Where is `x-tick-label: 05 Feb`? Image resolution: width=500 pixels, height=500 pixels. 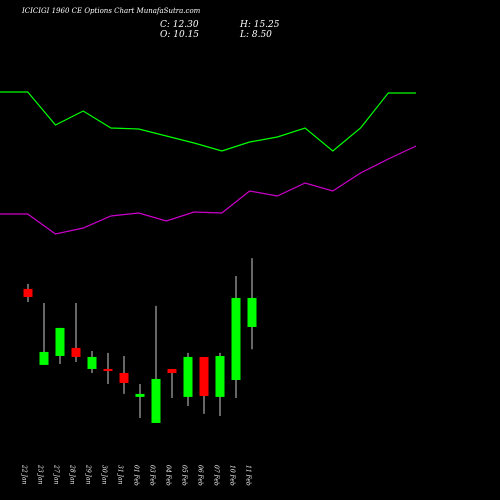 x-tick-label: 05 Feb is located at coordinates (184, 475).